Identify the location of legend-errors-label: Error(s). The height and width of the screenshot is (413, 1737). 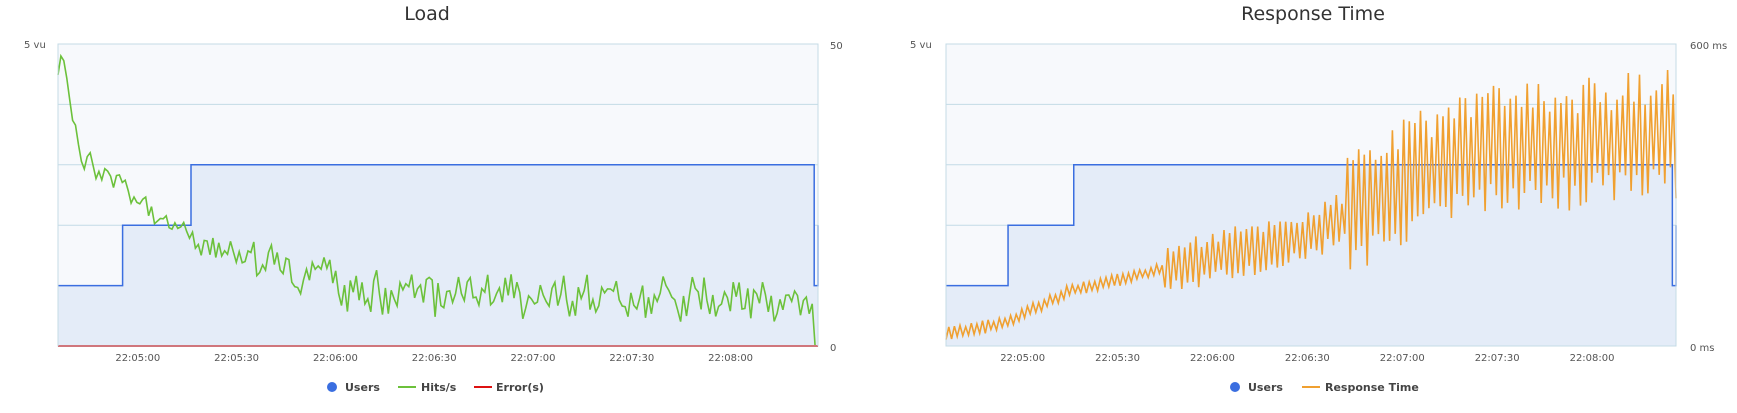
(520, 387).